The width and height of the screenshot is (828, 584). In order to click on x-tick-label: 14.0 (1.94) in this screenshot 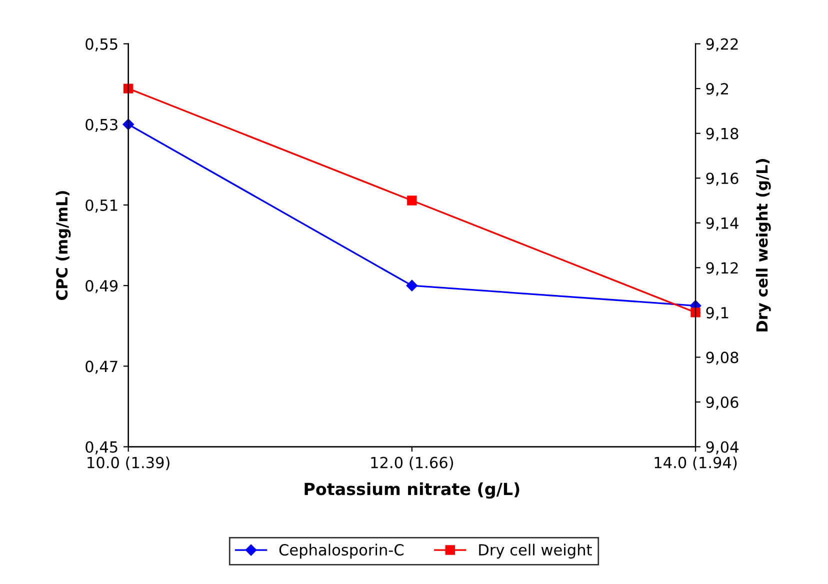, I will do `click(695, 463)`.